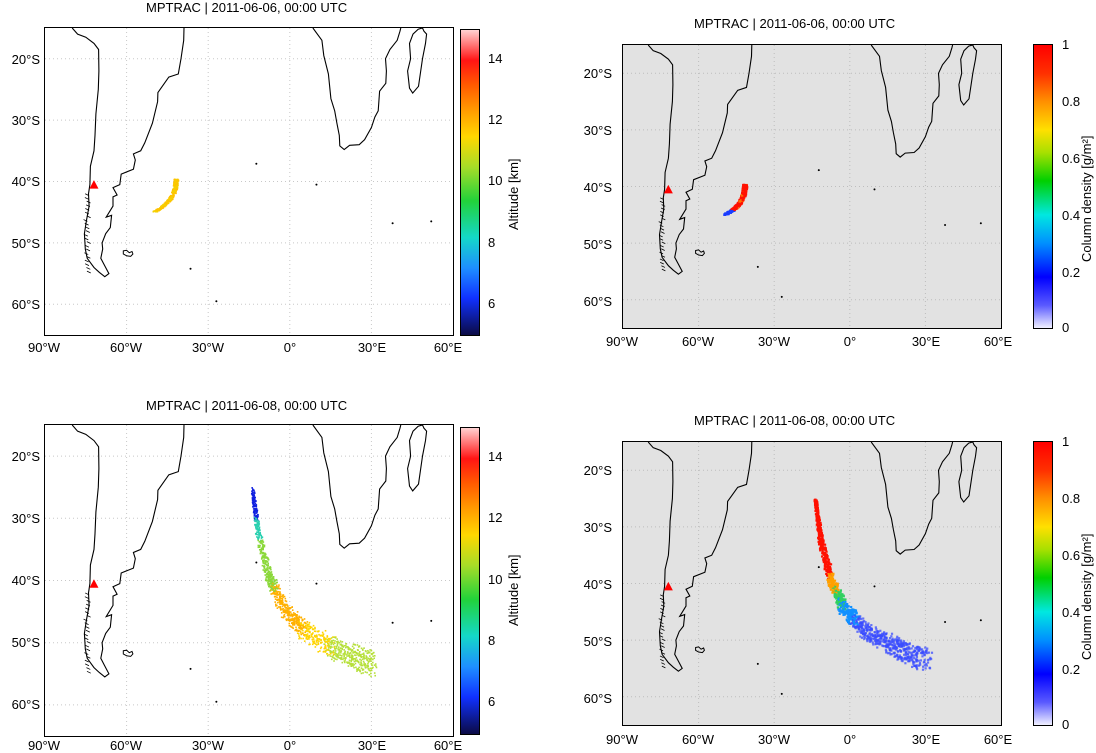  I want to click on coastline-madagascar, so click(968, 75).